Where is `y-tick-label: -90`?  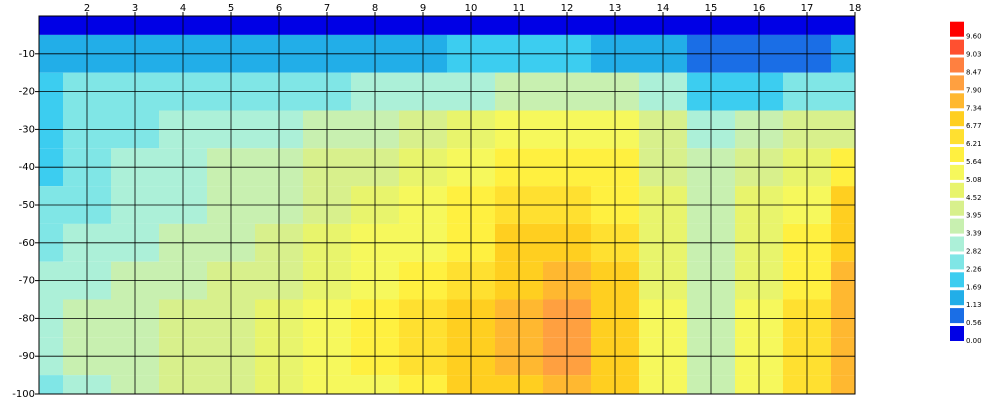 y-tick-label: -90 is located at coordinates (27, 356).